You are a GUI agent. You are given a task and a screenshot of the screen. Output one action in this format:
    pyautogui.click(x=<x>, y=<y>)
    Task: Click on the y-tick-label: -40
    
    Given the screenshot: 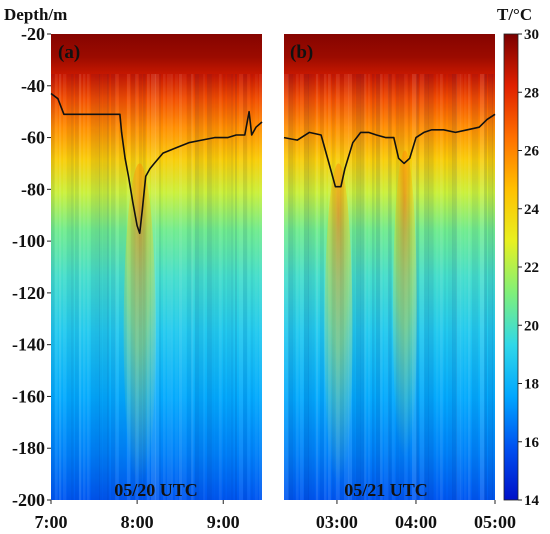 What is the action you would take?
    pyautogui.click(x=33, y=86)
    